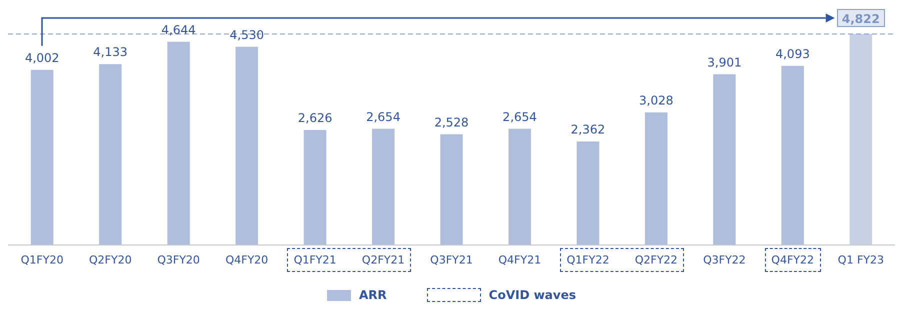  I want to click on text: CoVID waves, so click(532, 295).